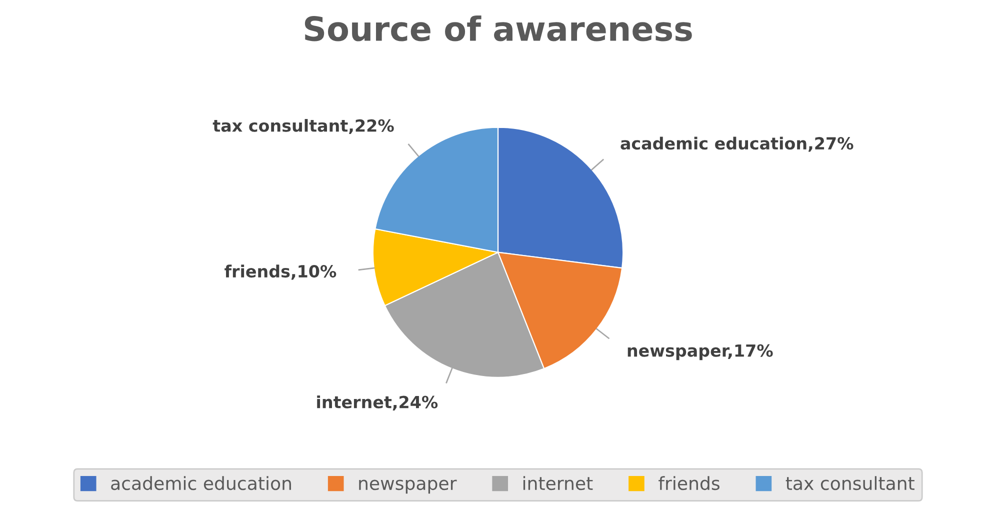  What do you see at coordinates (377, 402) in the screenshot?
I see `data-label: internet,24%` at bounding box center [377, 402].